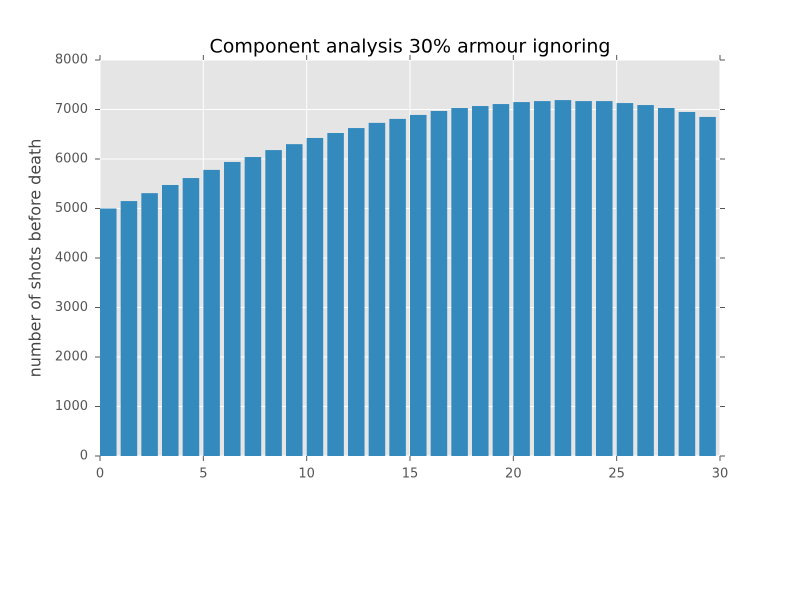 Image resolution: width=800 pixels, height=600 pixels. I want to click on x-tick-label: 30, so click(720, 474).